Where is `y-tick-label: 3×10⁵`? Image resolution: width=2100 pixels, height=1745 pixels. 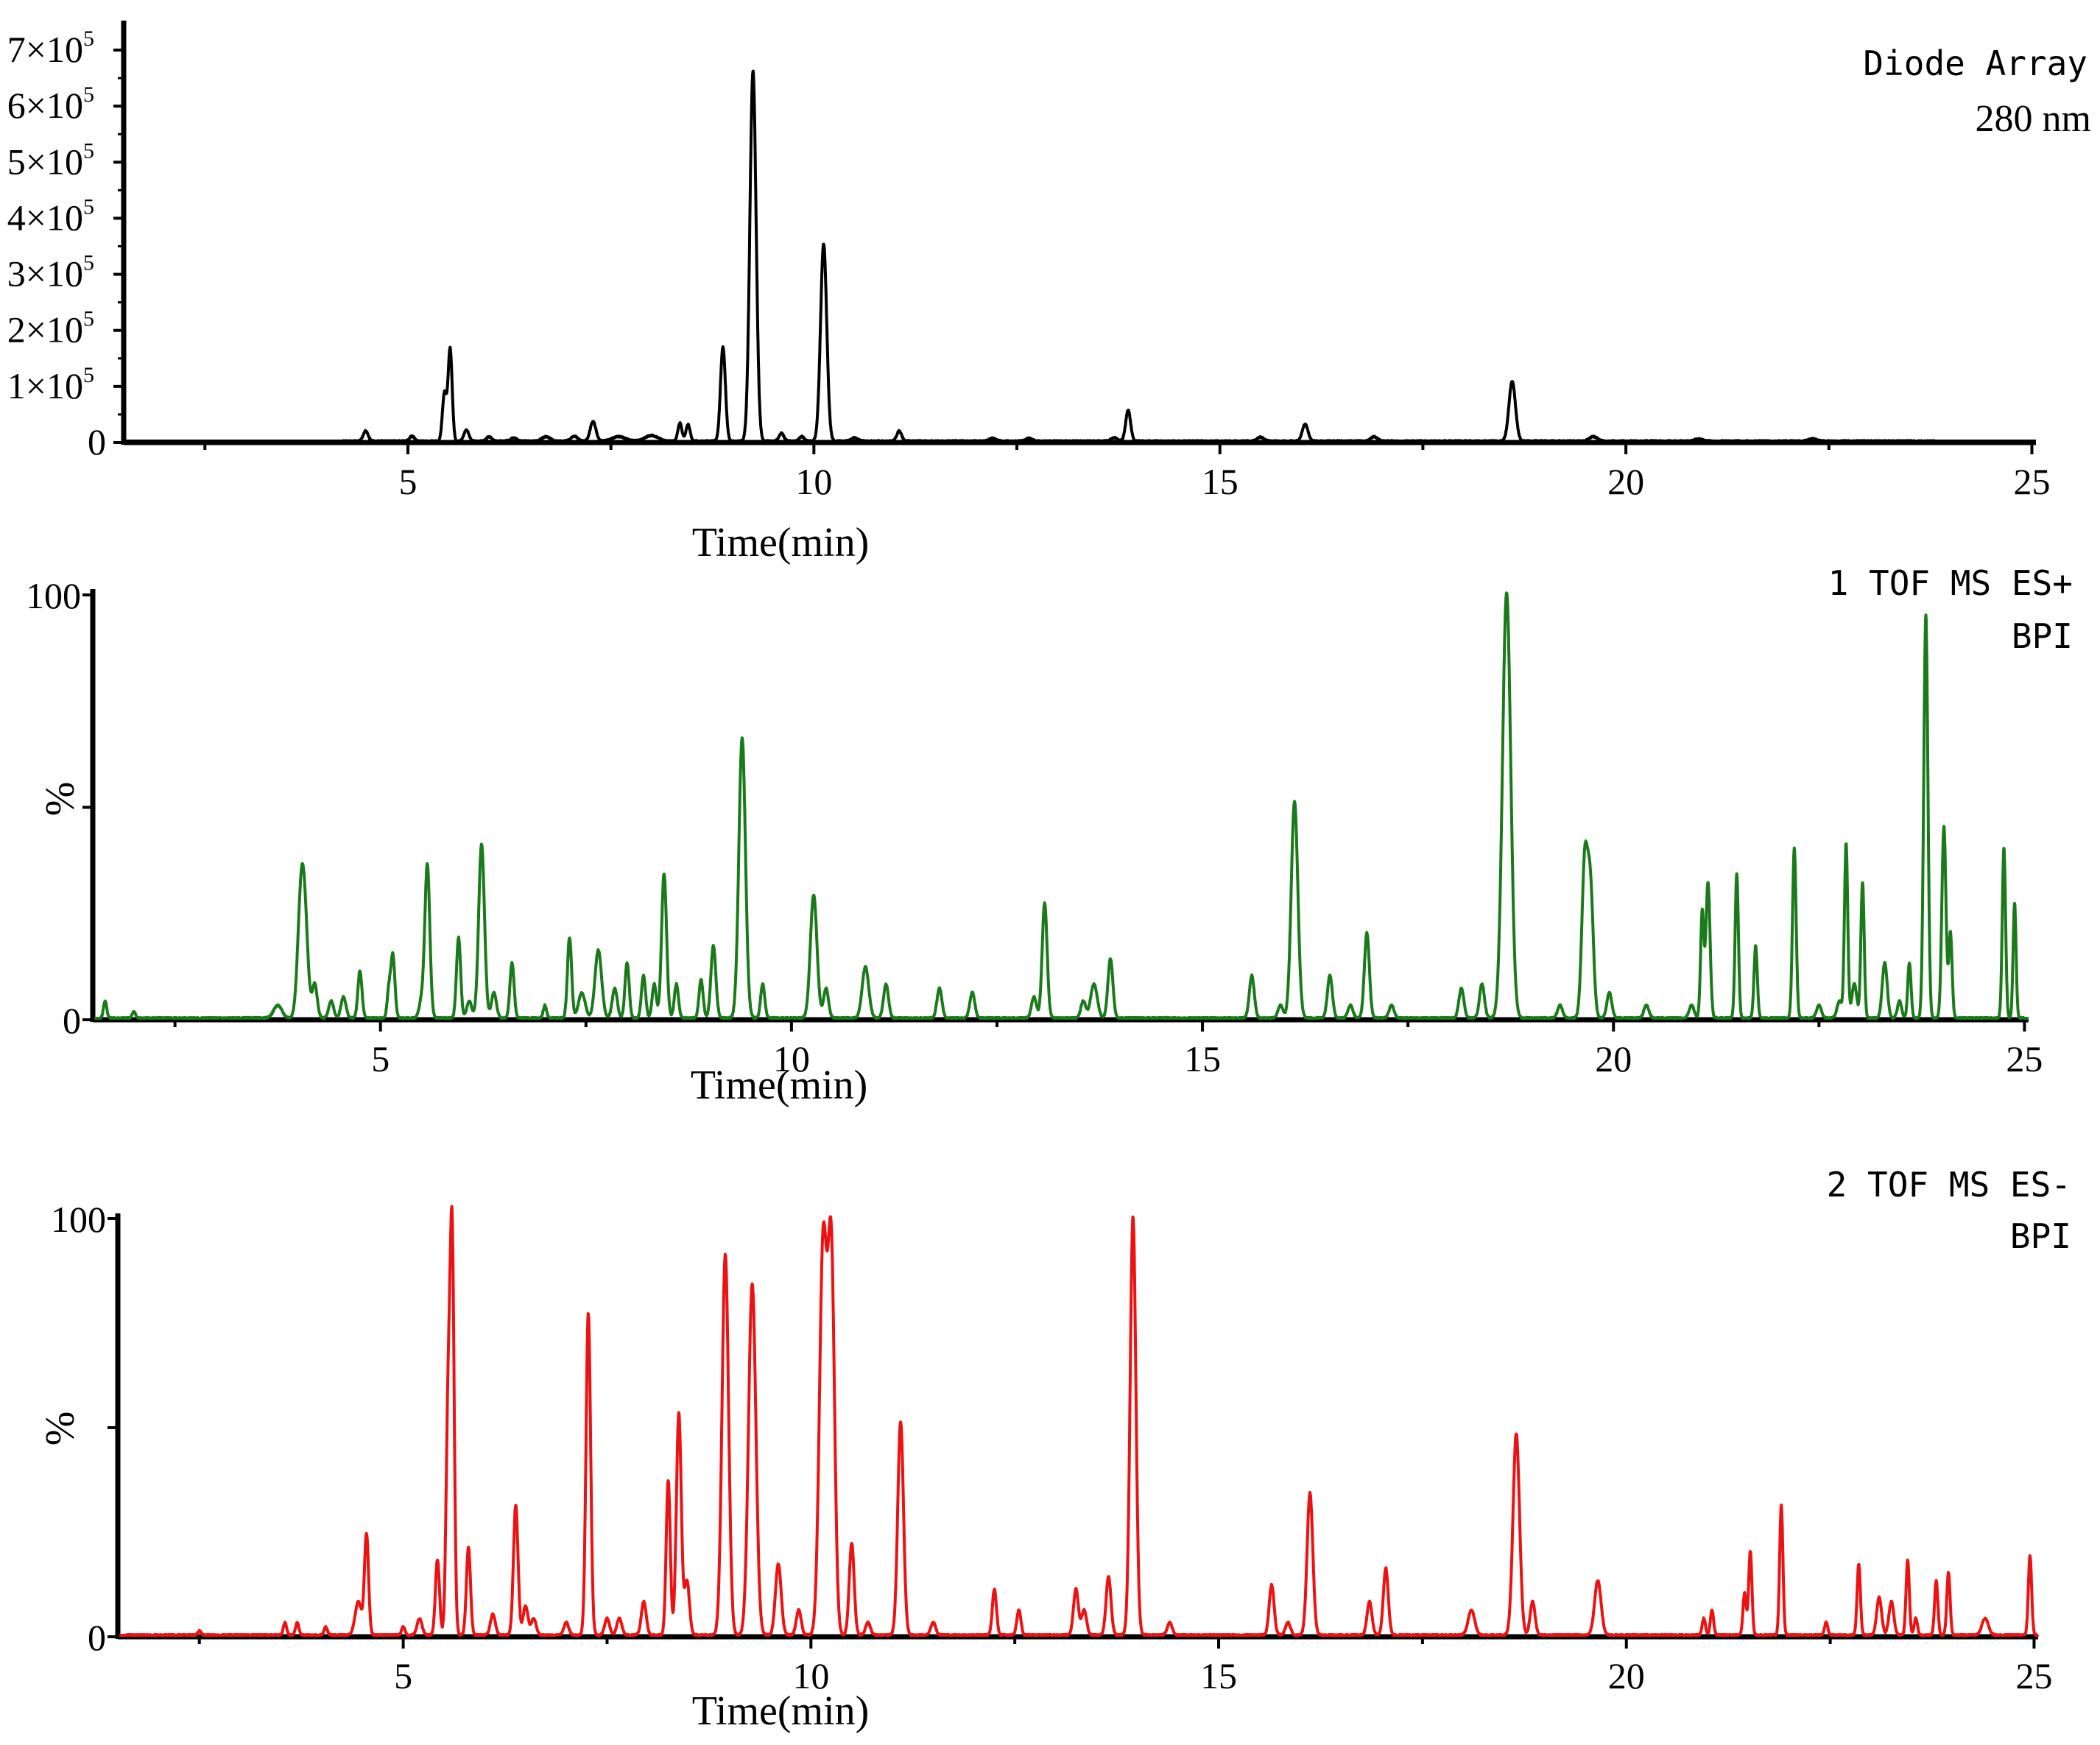 y-tick-label: 3×10⁵ is located at coordinates (50, 273).